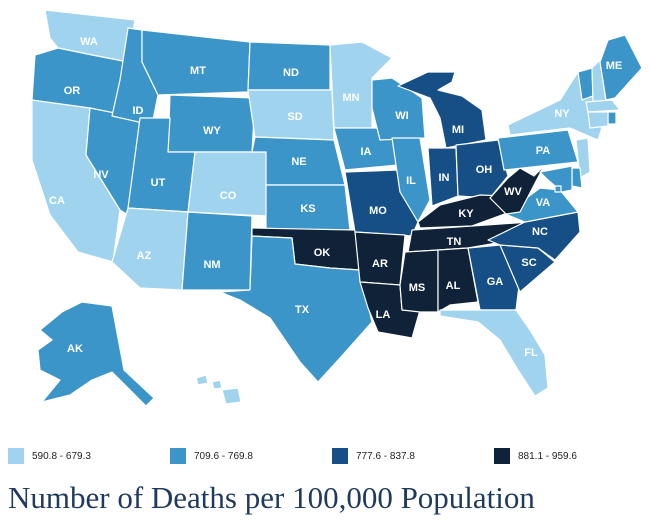 Image resolution: width=650 pixels, height=530 pixels. What do you see at coordinates (383, 315) in the screenshot?
I see `label-la: LA` at bounding box center [383, 315].